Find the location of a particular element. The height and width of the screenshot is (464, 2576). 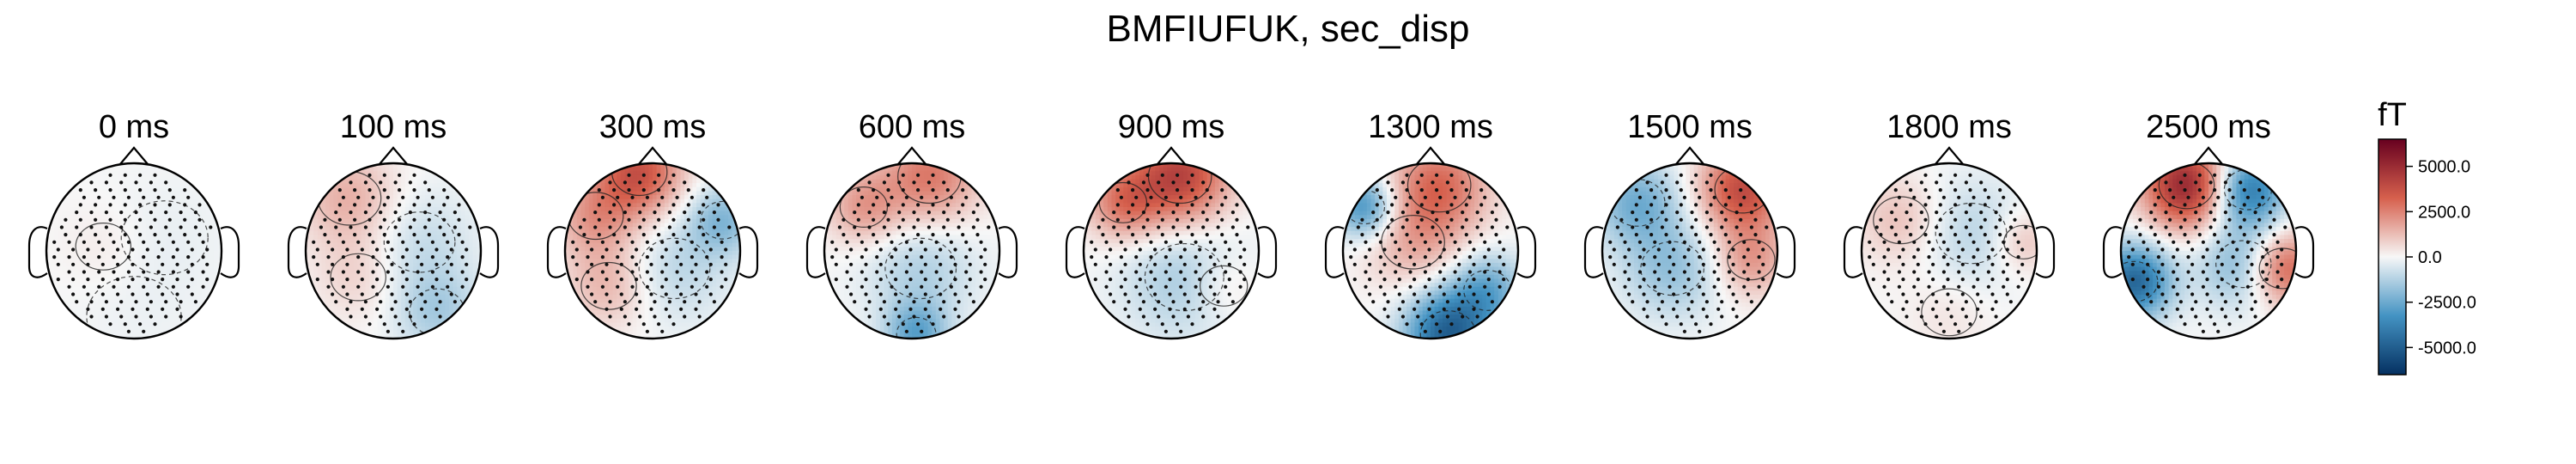

colorbar: 5000.0 2500.0 0.0 -2500.0 -5000.0 is located at coordinates (2427, 256).